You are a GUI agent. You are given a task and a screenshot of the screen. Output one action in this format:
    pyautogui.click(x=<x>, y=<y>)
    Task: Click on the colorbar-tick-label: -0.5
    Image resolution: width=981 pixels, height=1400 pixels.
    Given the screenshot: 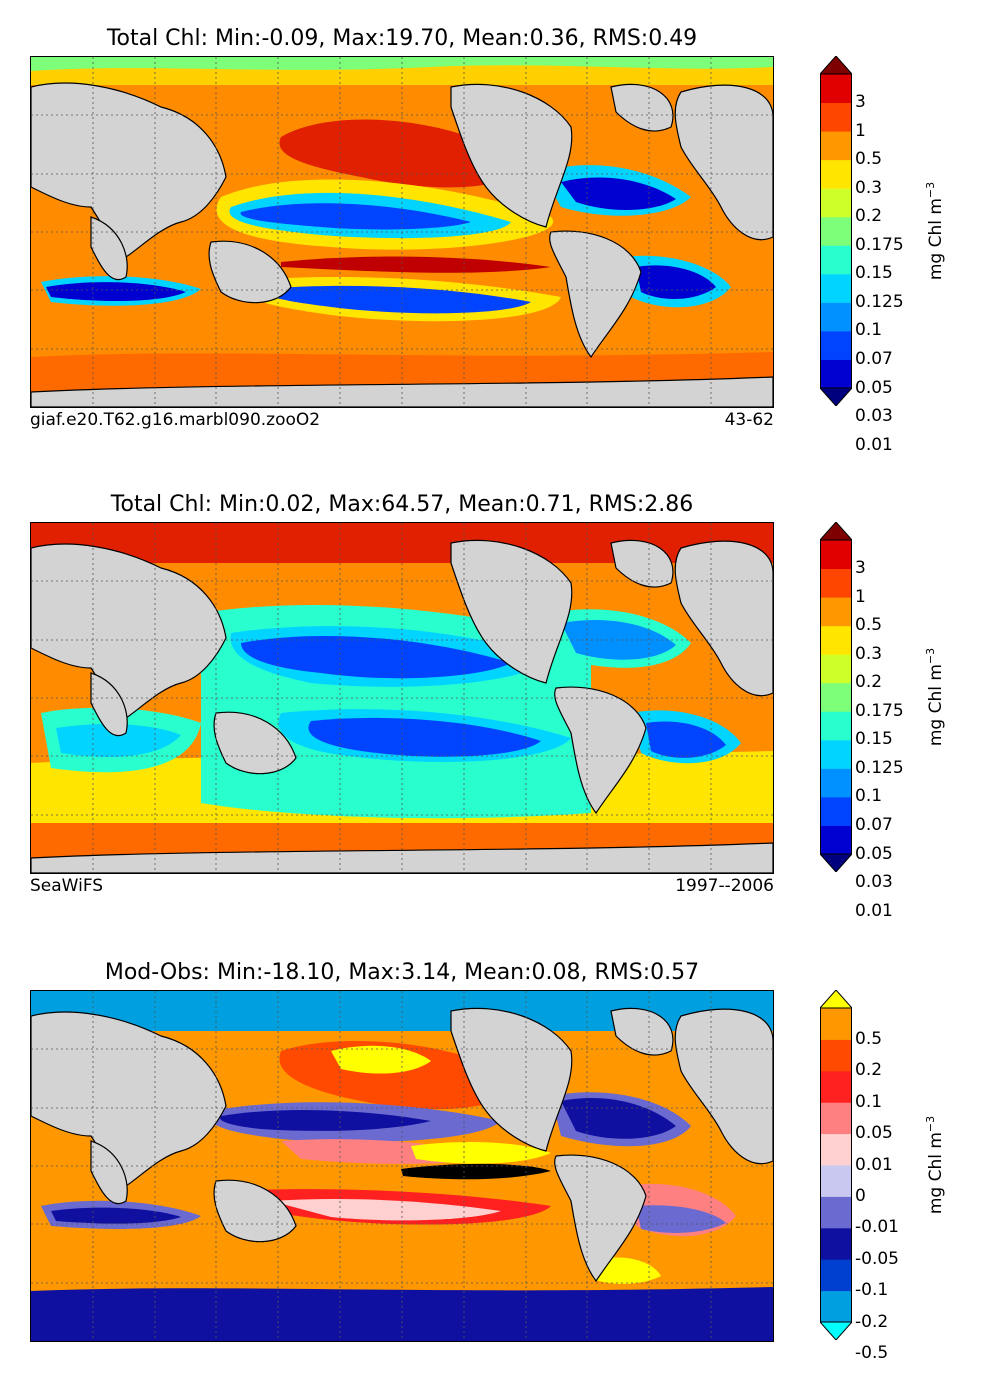 What is the action you would take?
    pyautogui.click(x=872, y=1352)
    